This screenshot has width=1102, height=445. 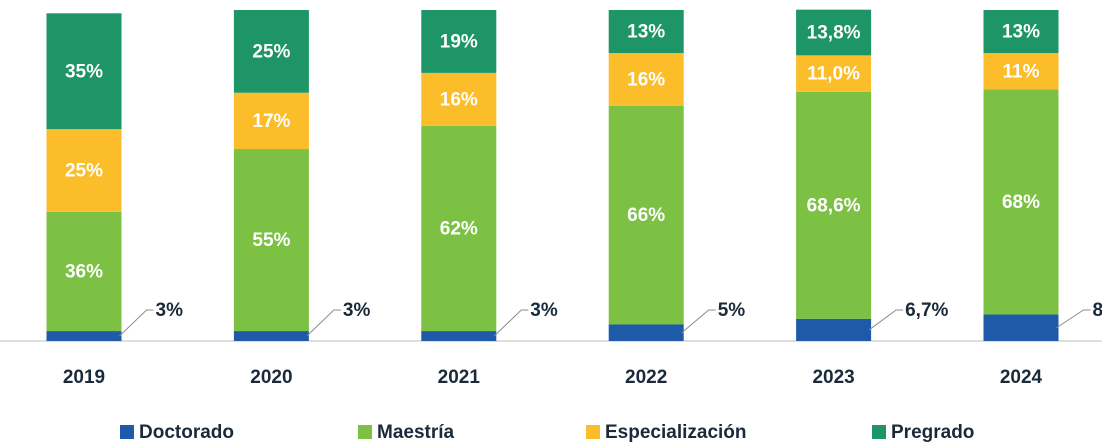 I want to click on x-tick-label: 2024, so click(x=1021, y=377).